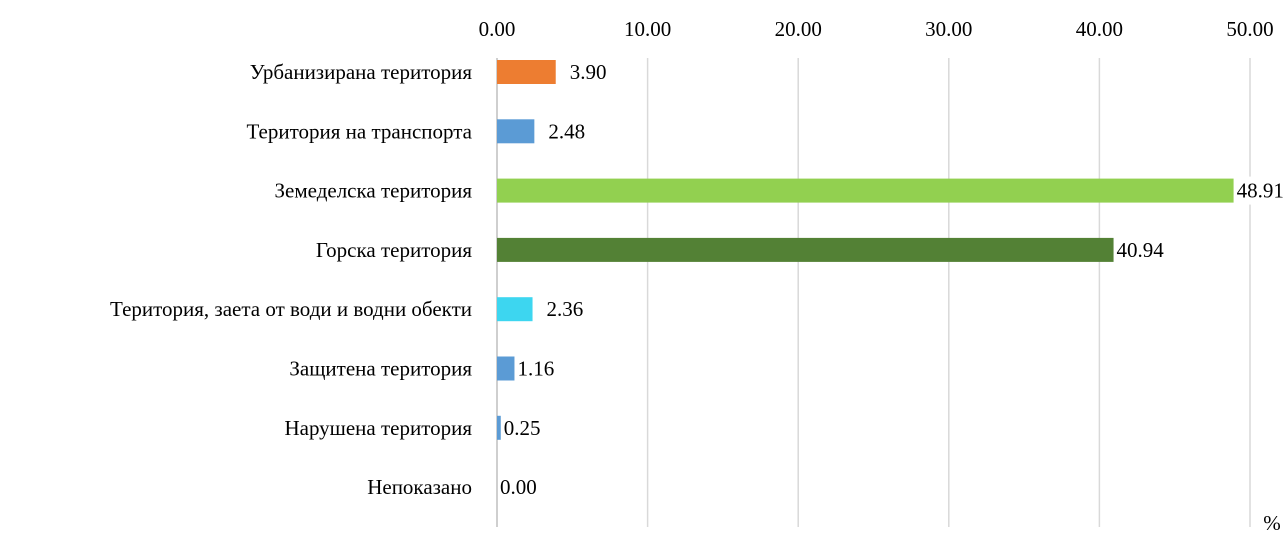 Image resolution: width=1285 pixels, height=534 pixels. I want to click on x-tick-label: 50.00, so click(1249, 29).